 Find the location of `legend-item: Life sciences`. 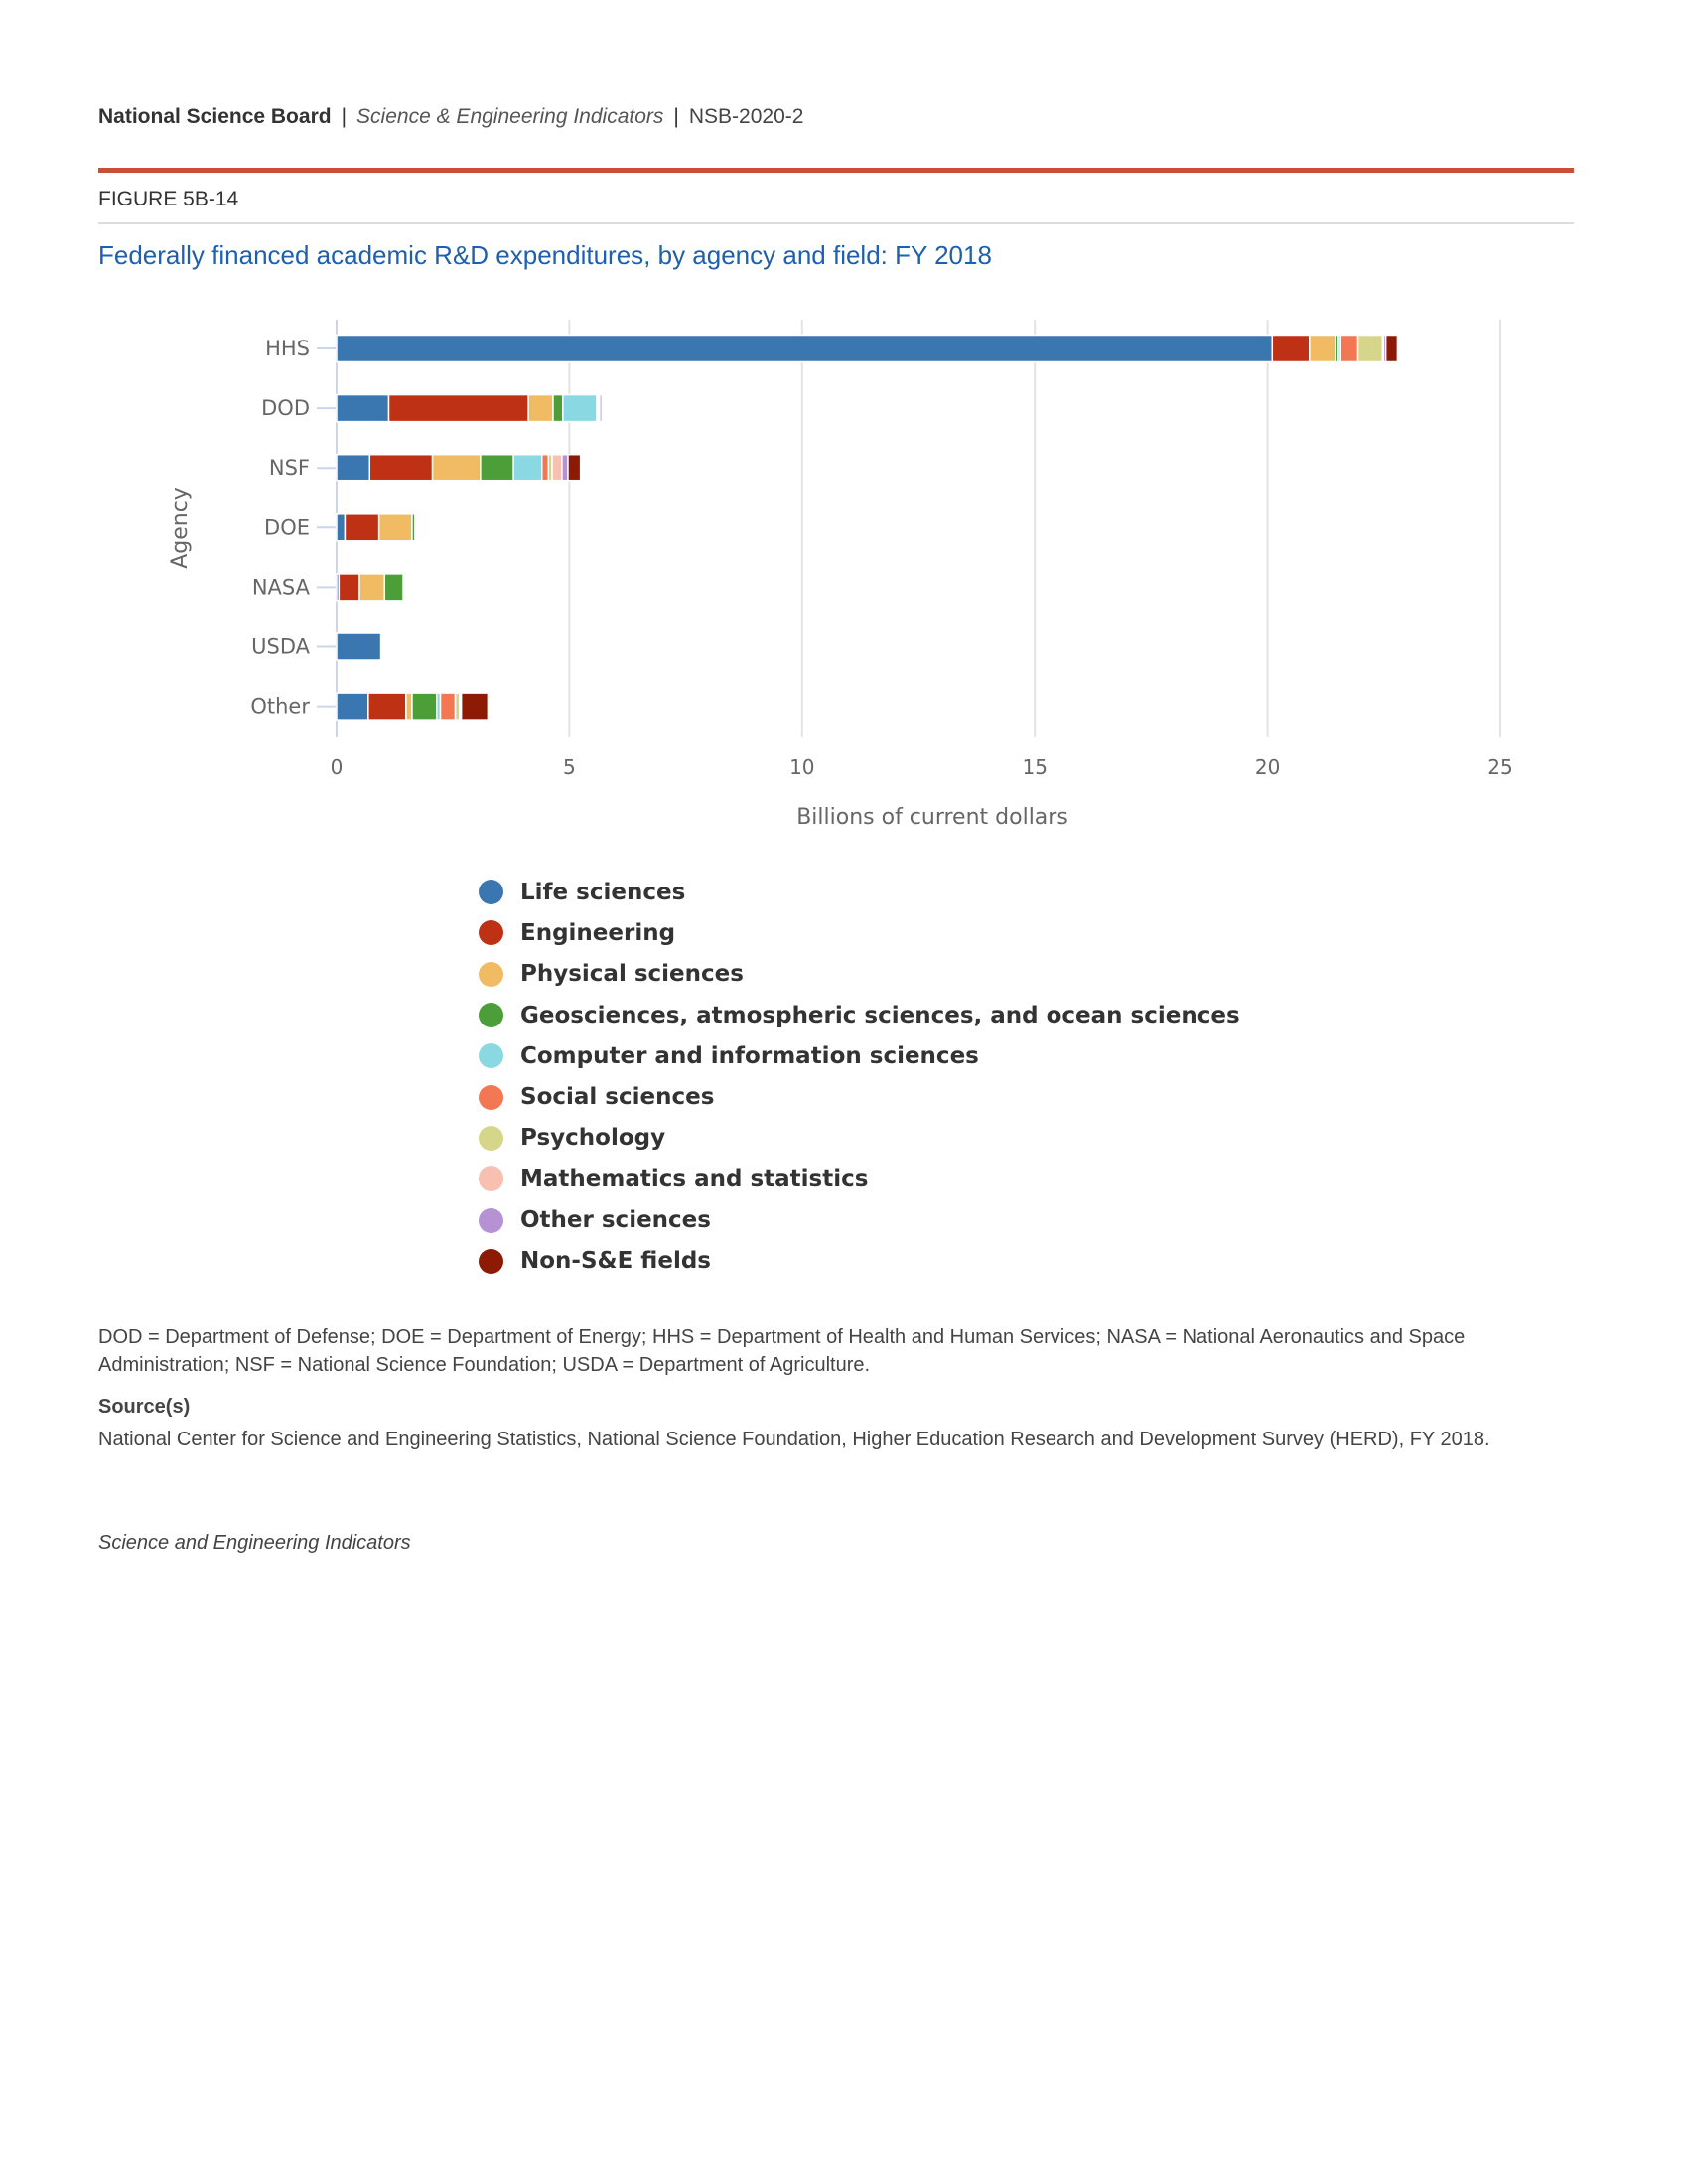

legend-item: Life sciences is located at coordinates (859, 892).